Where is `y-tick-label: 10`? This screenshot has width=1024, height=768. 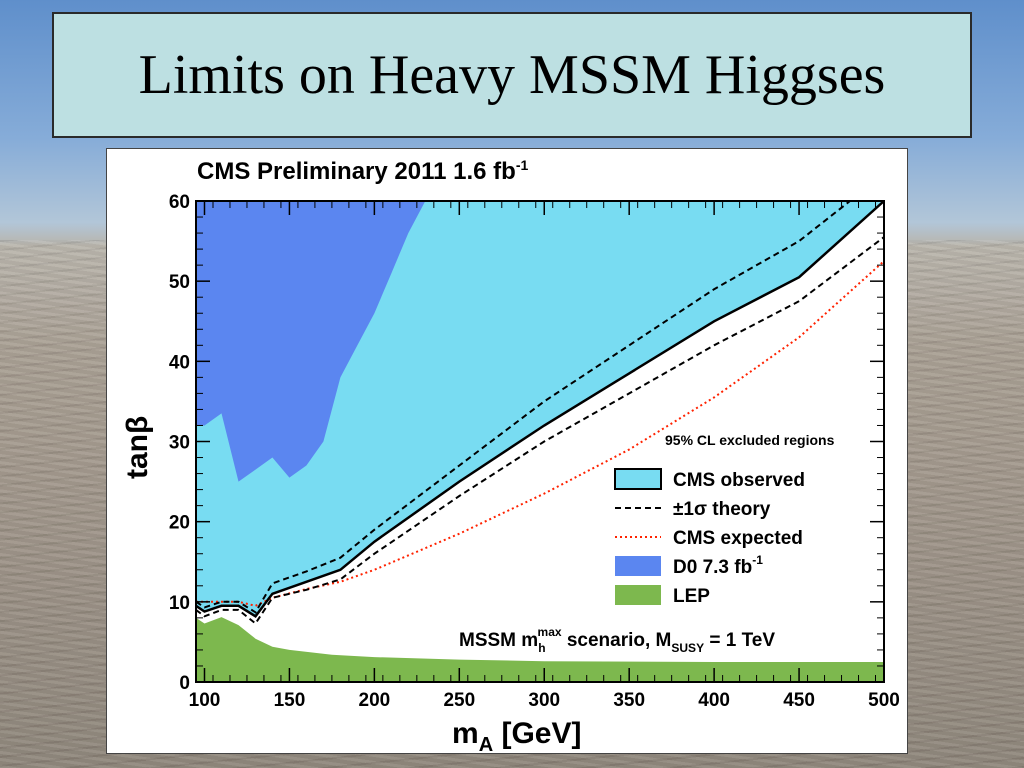 y-tick-label: 10 is located at coordinates (179, 603).